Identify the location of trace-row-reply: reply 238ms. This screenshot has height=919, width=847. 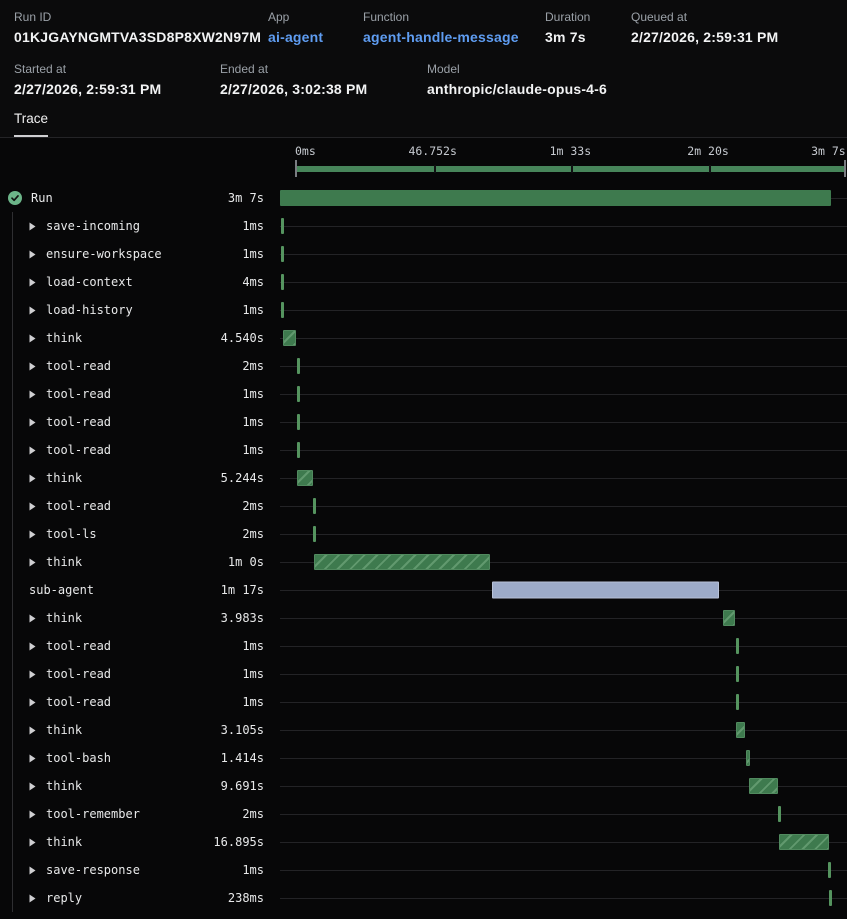
(423, 898).